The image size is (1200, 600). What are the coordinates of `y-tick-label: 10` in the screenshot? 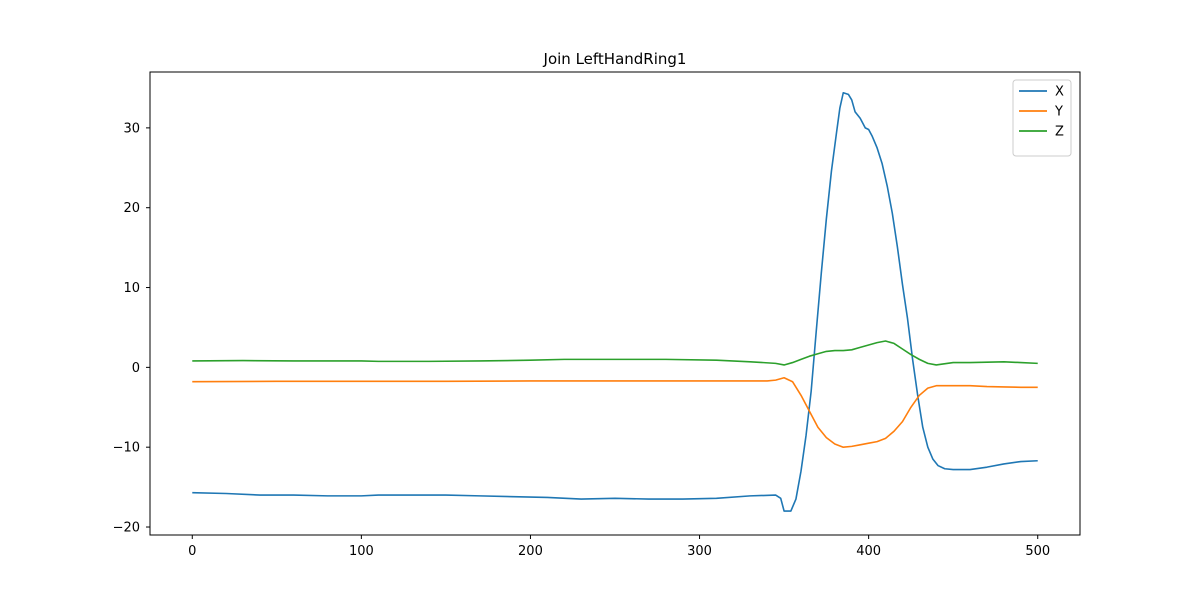 It's located at (131, 288).